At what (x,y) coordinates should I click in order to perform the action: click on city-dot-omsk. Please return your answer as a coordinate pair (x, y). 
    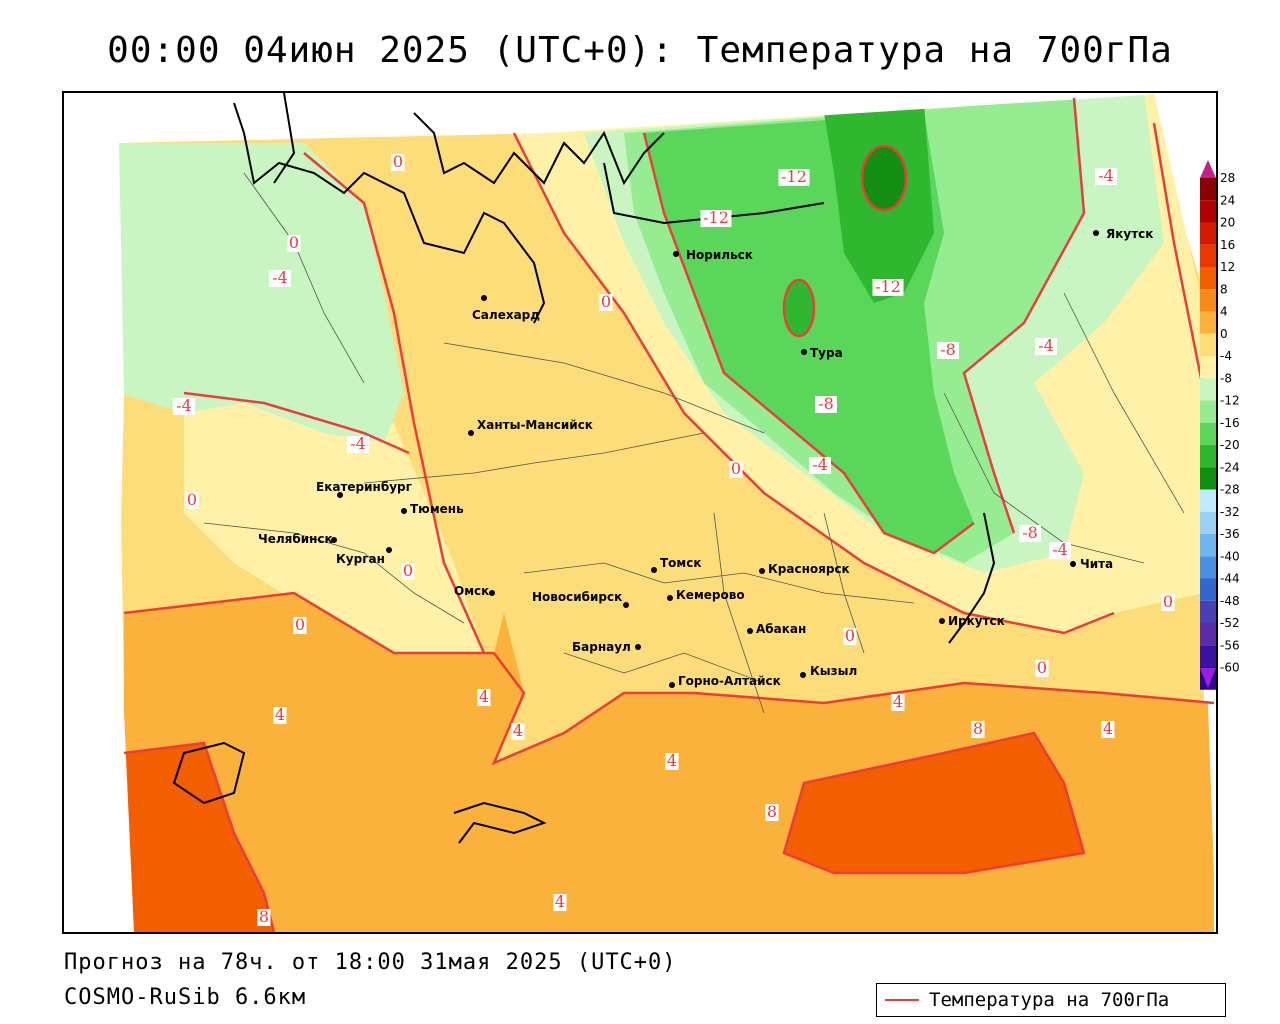
    Looking at the image, I should click on (492, 593).